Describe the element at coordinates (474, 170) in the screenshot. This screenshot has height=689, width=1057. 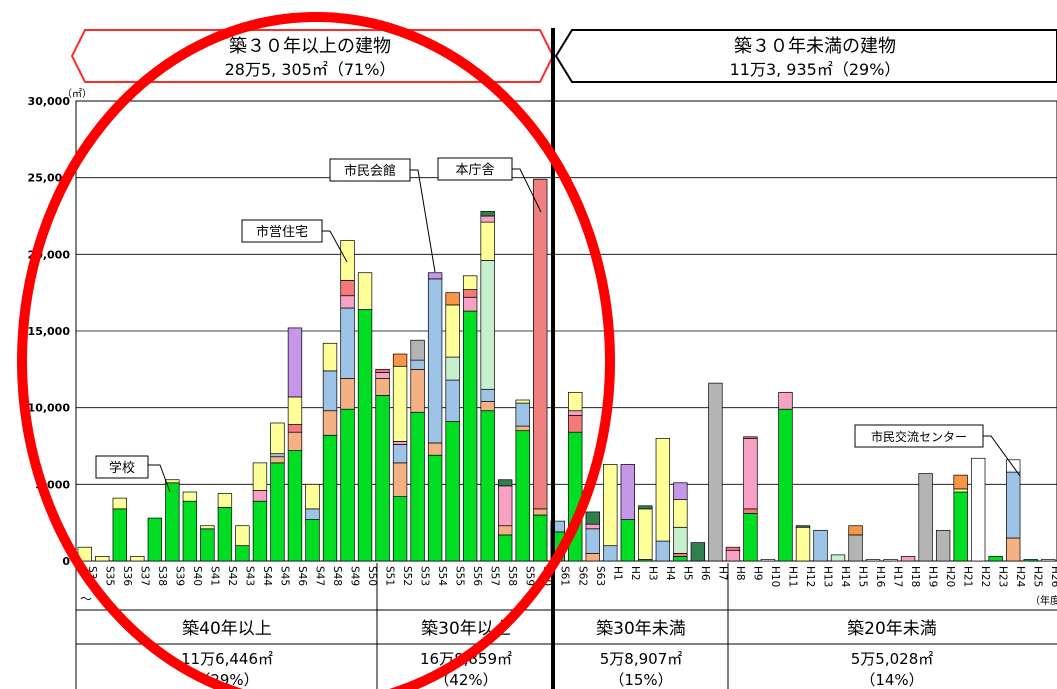
I see `callout-city-hall-label: 本庁舎` at that location.